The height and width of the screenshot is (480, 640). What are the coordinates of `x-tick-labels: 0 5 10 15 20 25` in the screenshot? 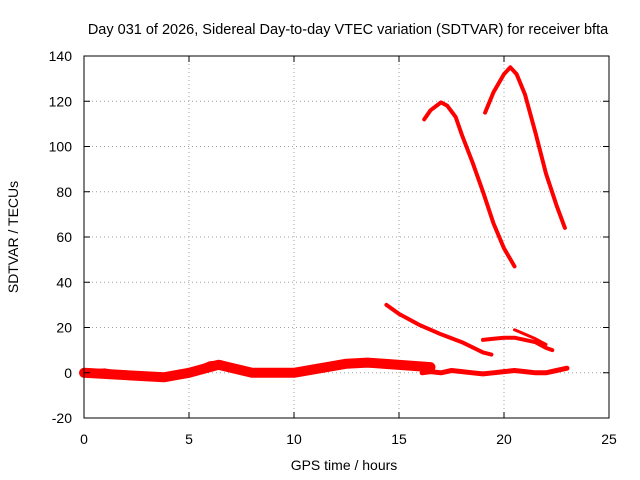 It's located at (348, 439).